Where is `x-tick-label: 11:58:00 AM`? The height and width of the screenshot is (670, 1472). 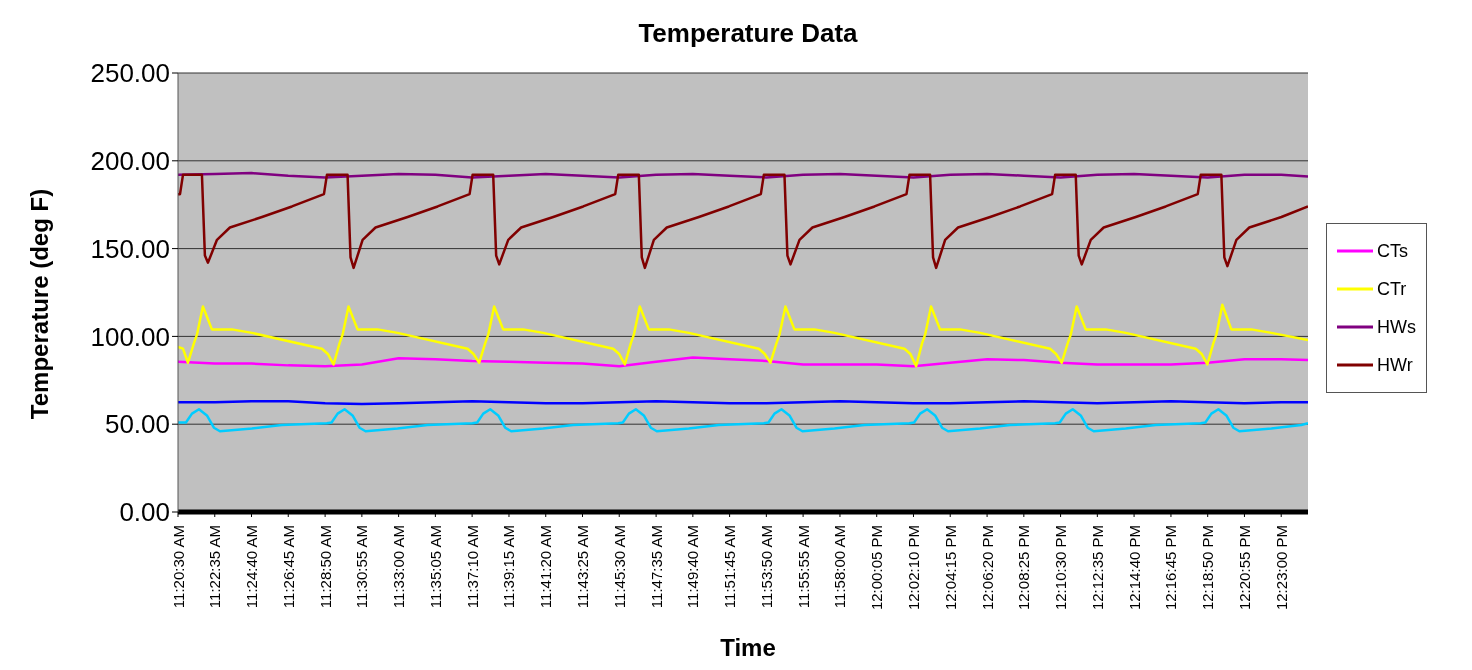
x-tick-label: 11:58:00 AM is located at coordinates (840, 567).